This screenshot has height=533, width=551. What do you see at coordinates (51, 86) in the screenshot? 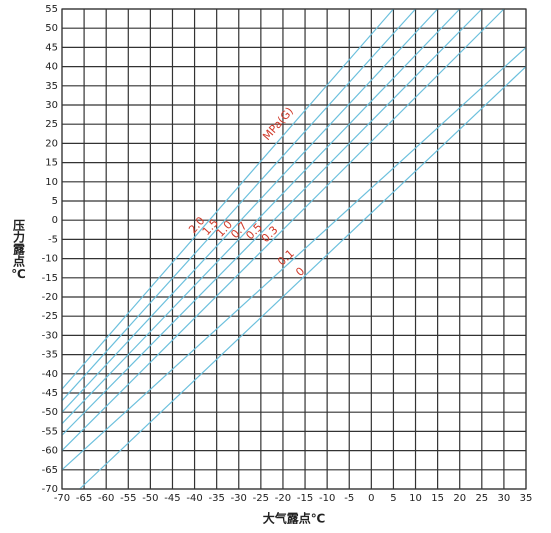
I see `y-tick-label: 35` at bounding box center [51, 86].